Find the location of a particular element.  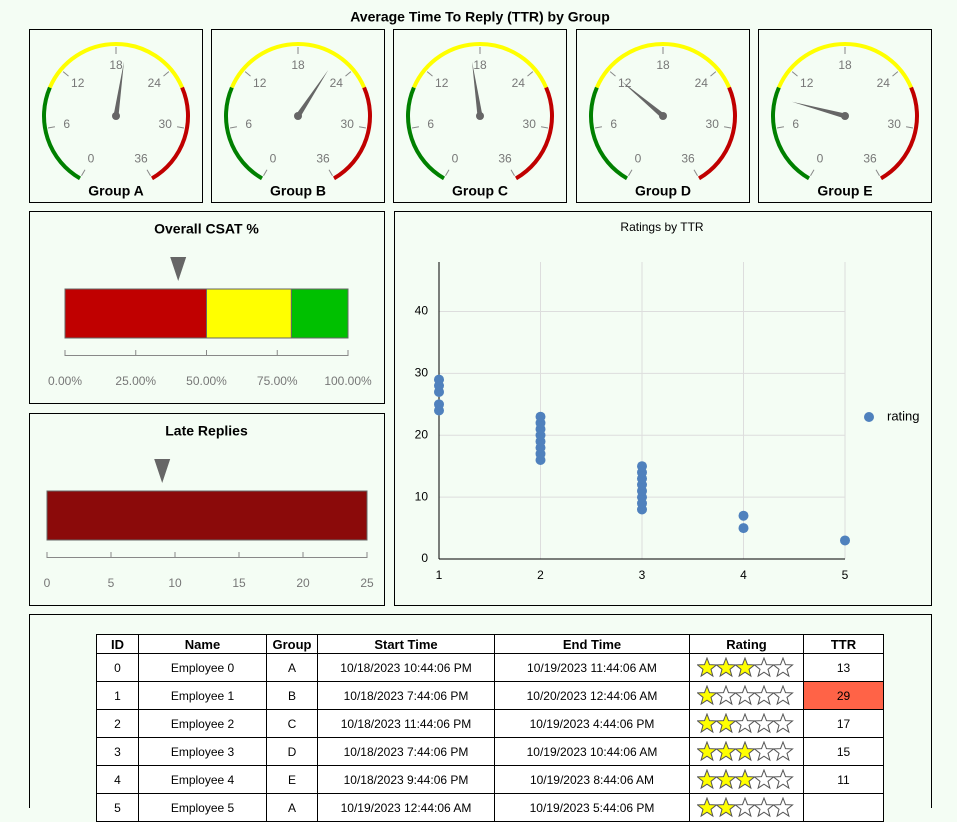

x-tick-label: 50.00% is located at coordinates (206, 381).